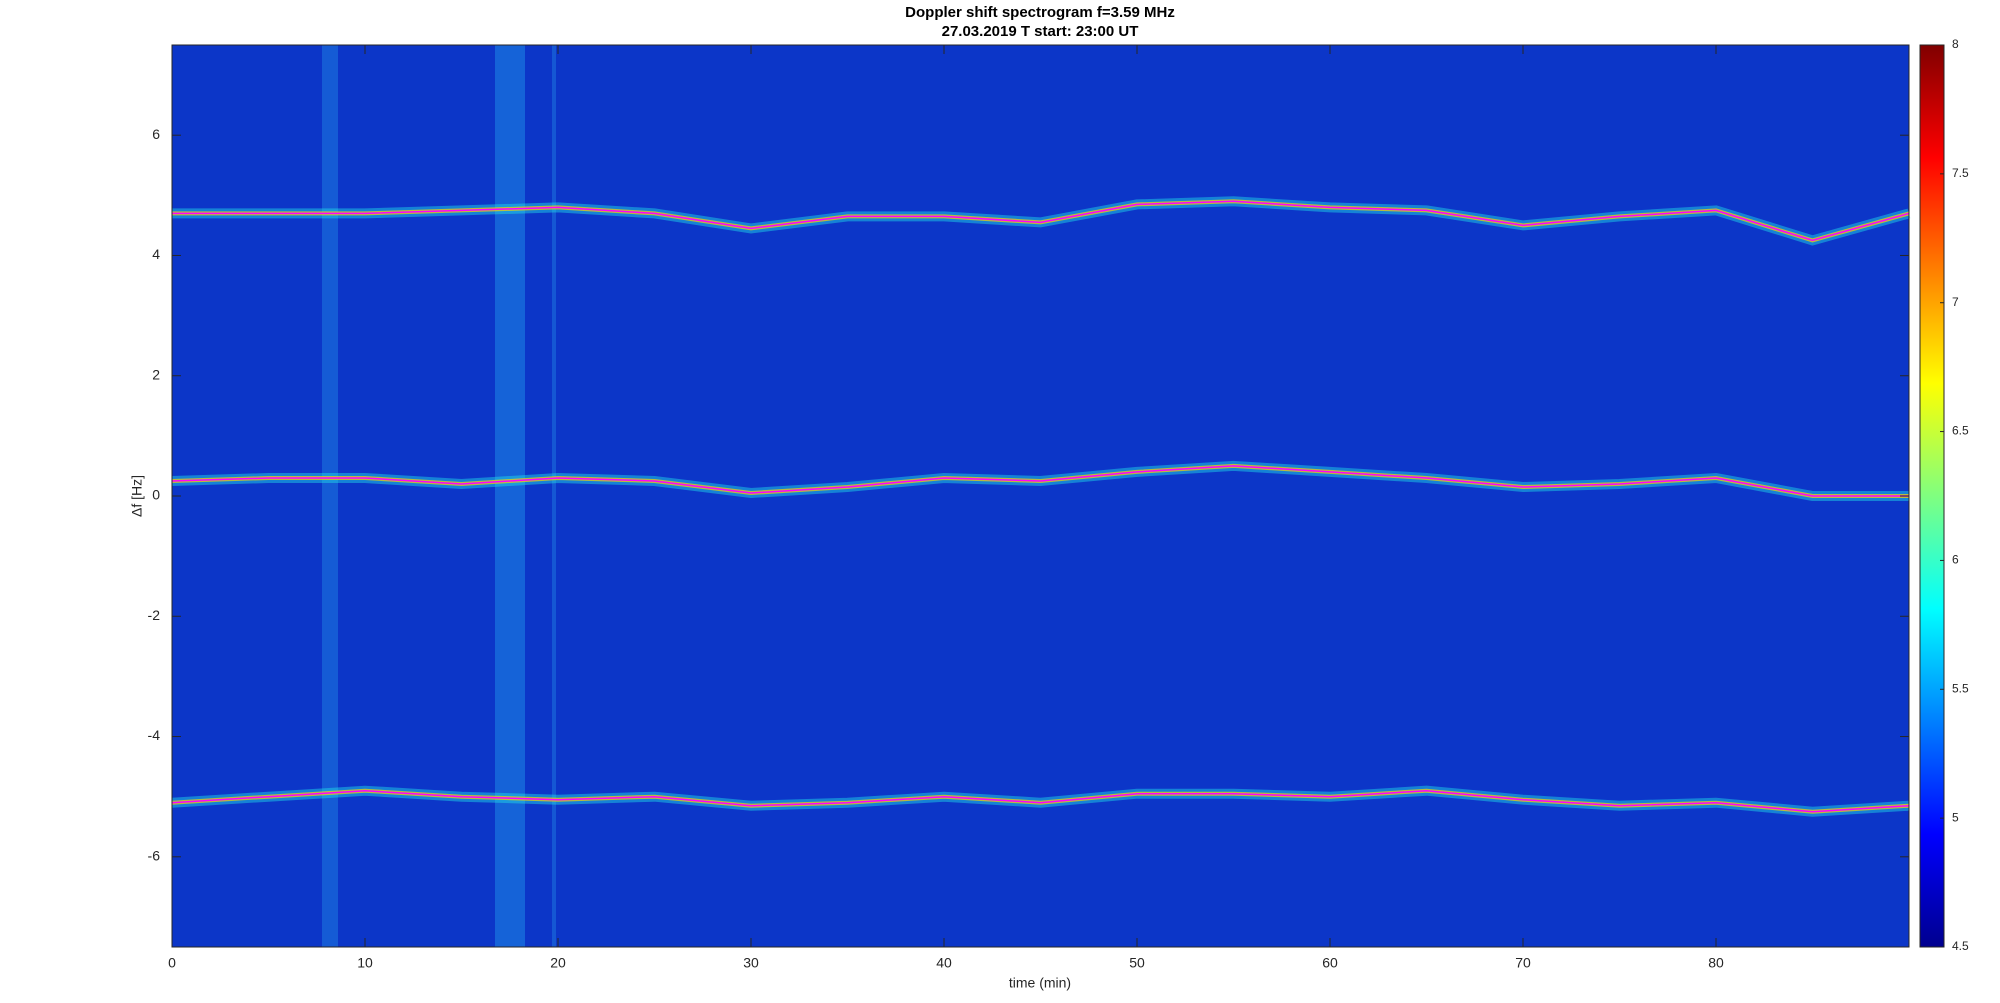 The image size is (2000, 1003). I want to click on x-axis-label: time (min), so click(1040, 983).